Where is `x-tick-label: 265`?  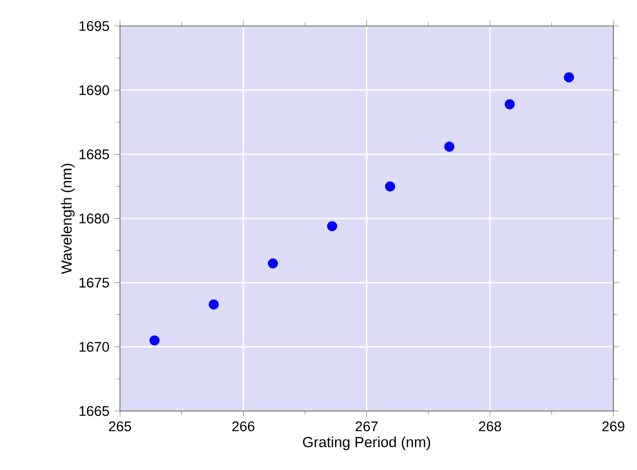
x-tick-label: 265 is located at coordinates (120, 426).